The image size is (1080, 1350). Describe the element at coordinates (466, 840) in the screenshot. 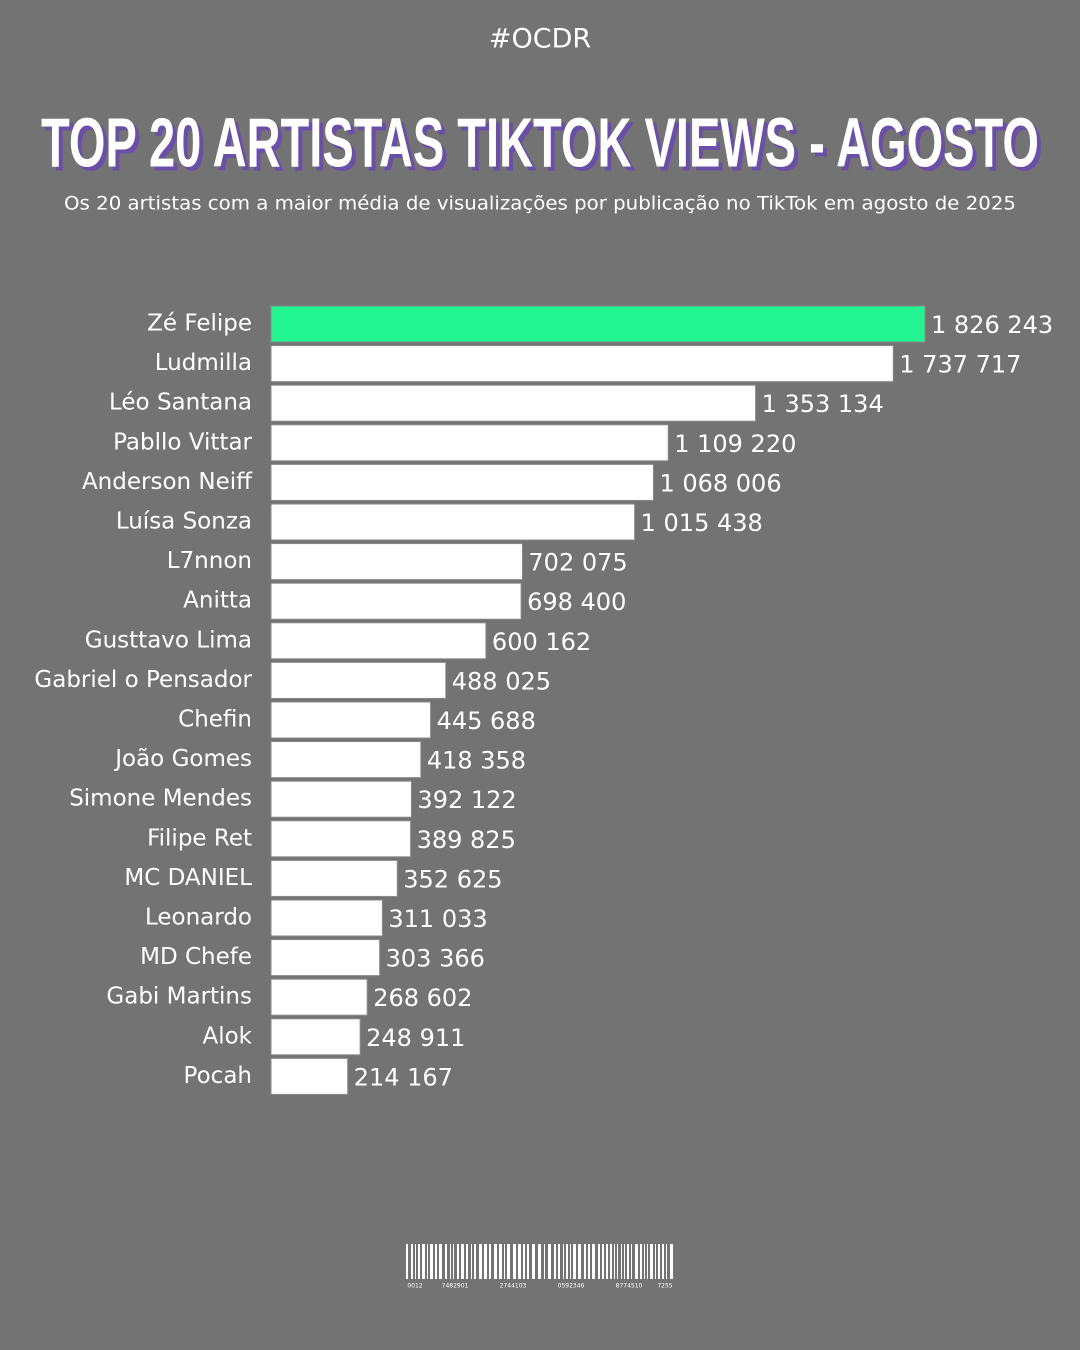

I see `value-label: 389 825` at that location.